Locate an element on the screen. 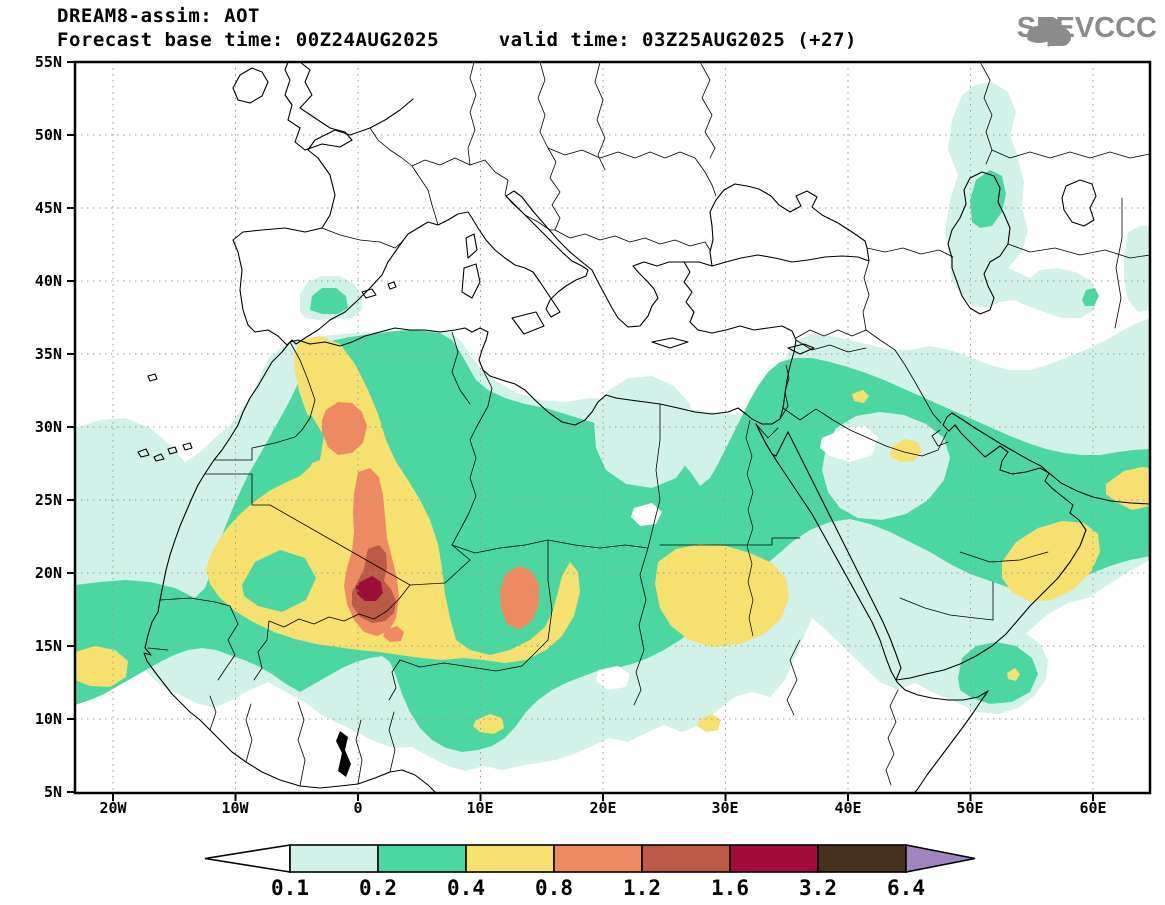  x-tick-label: 0 is located at coordinates (358, 808).